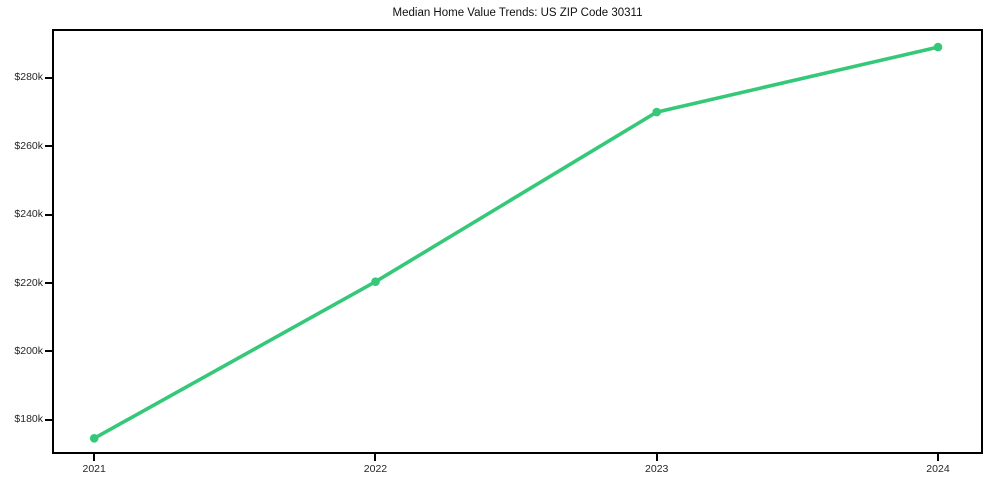 Image resolution: width=990 pixels, height=490 pixels. Describe the element at coordinates (375, 469) in the screenshot. I see `x-tick-label: 2022` at that location.